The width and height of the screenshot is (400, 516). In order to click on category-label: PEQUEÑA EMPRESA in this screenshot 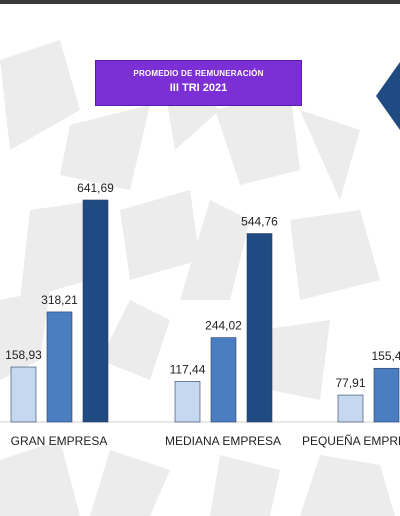, I will do `click(351, 441)`.